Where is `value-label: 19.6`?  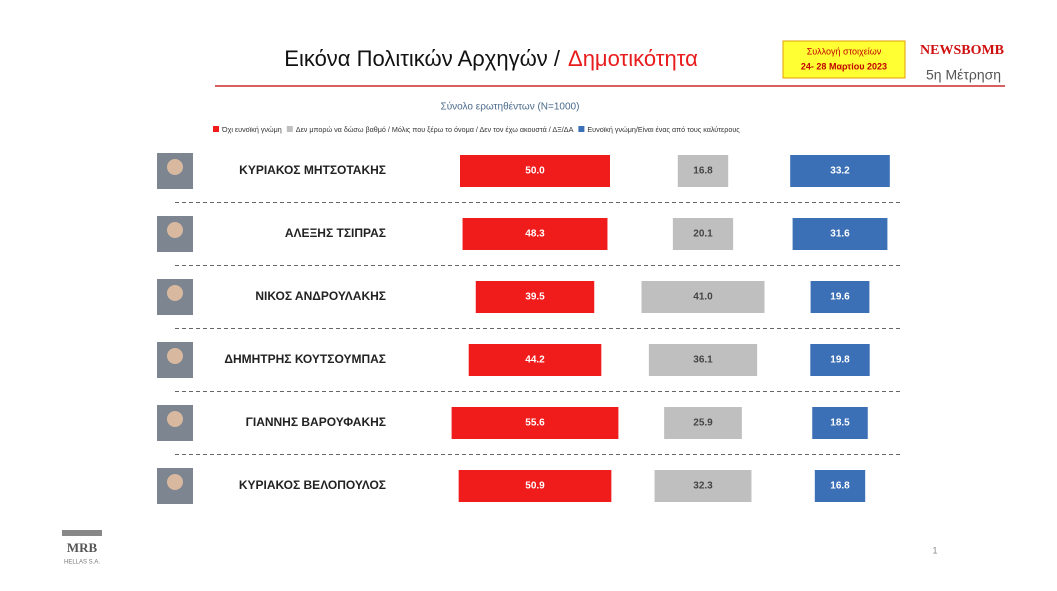
value-label: 19.6 is located at coordinates (840, 297).